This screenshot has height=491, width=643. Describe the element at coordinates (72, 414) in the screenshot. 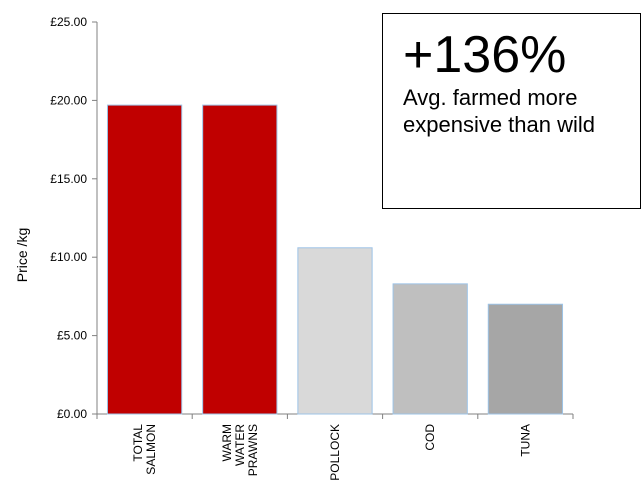

I see `y-tick-label: £0.00` at that location.